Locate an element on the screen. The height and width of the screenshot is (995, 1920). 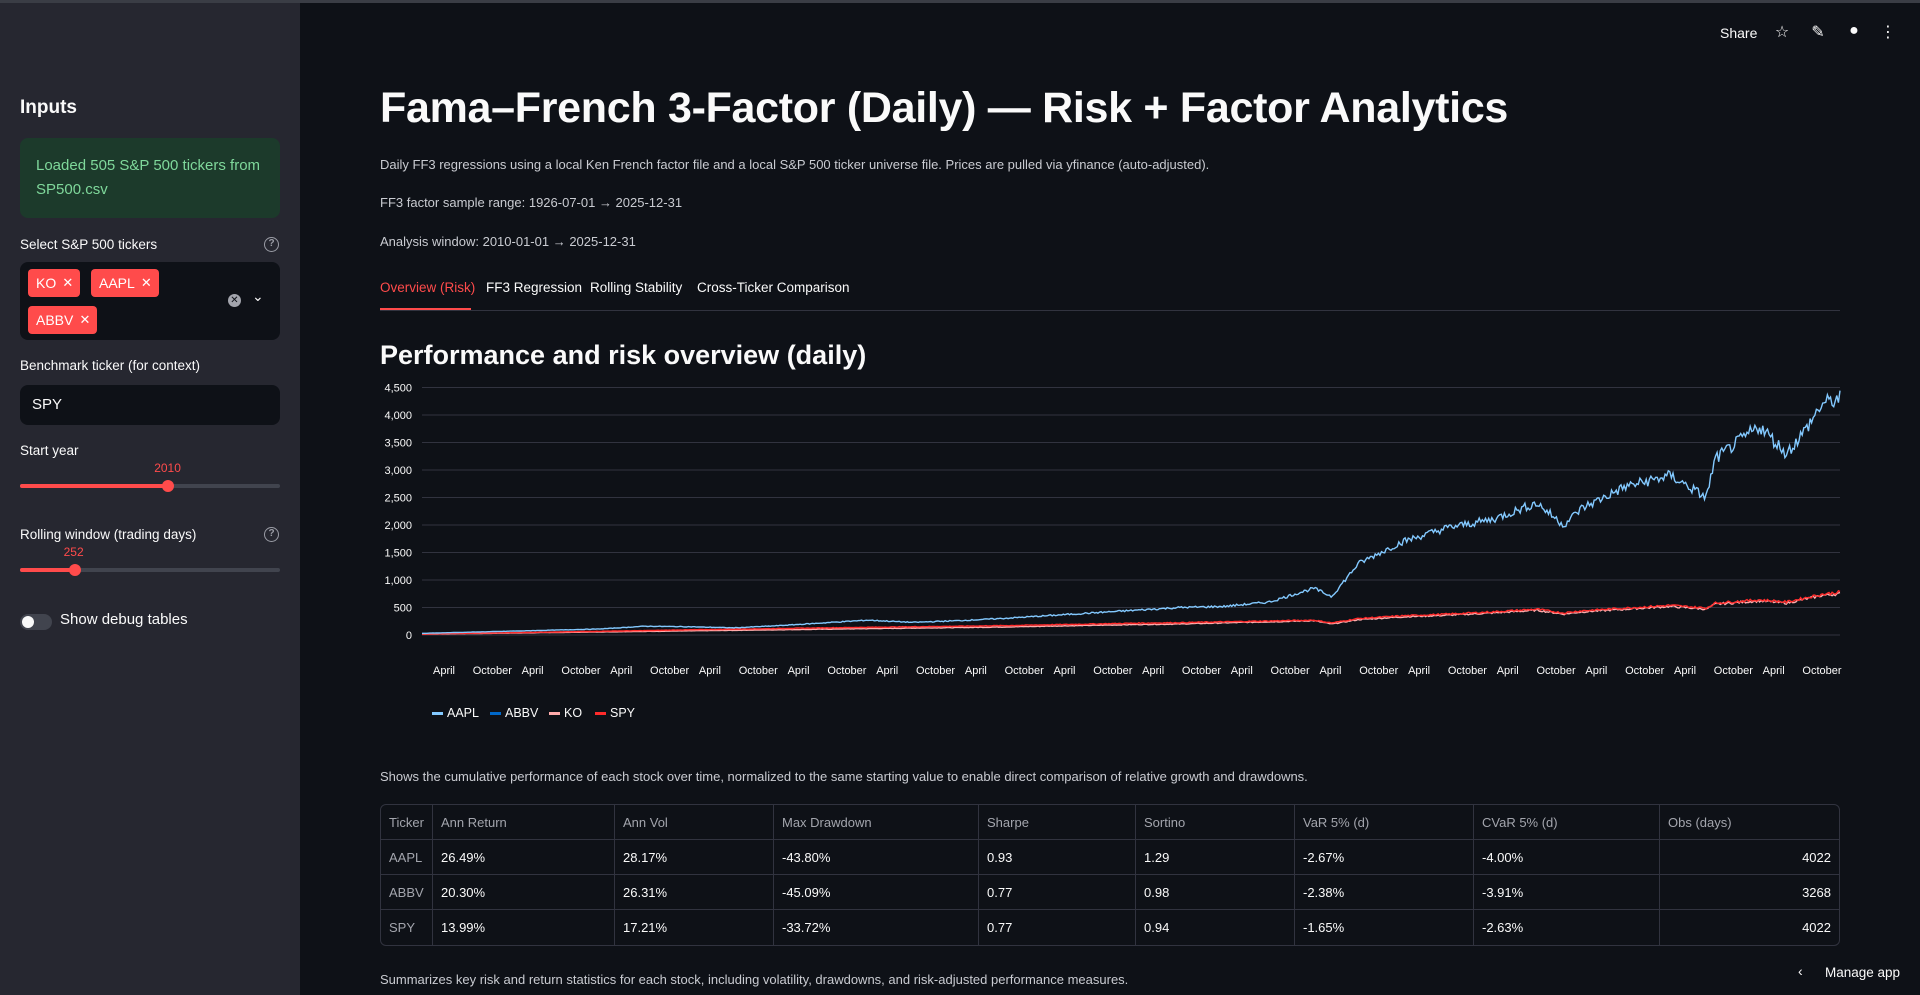
legend-item: KO is located at coordinates (565, 713).